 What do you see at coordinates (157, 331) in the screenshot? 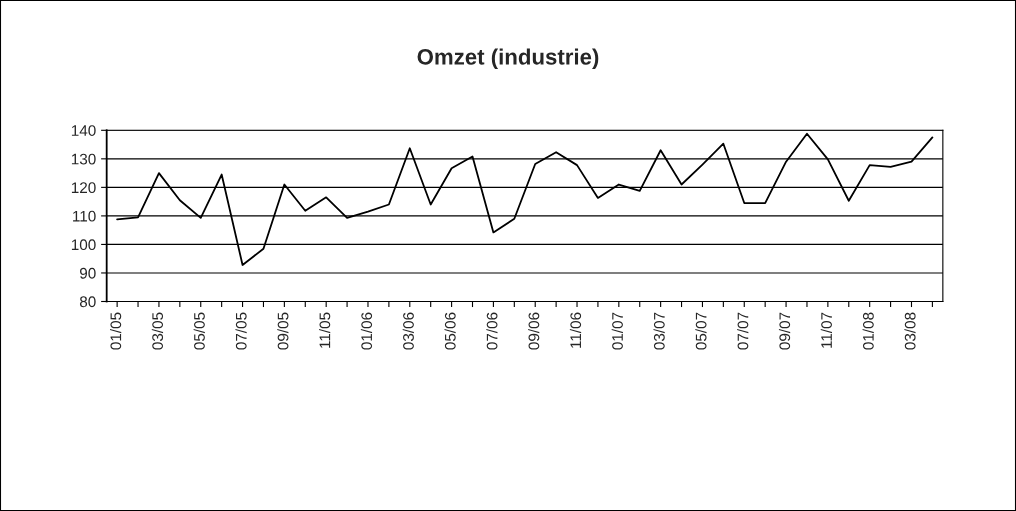
I see `x-tick-label: 03/05` at bounding box center [157, 331].